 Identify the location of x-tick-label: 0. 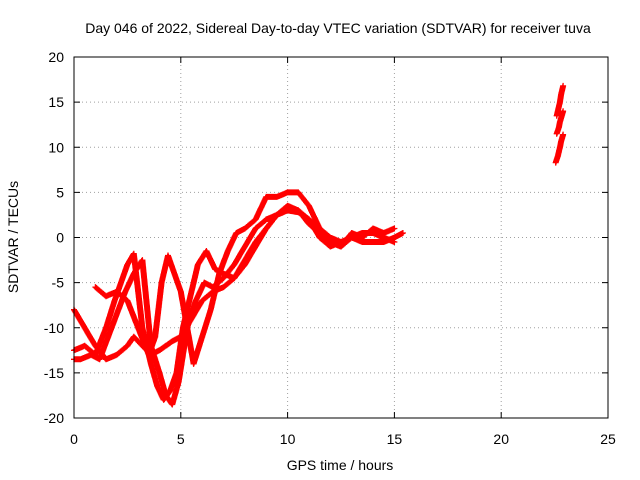
(74, 439).